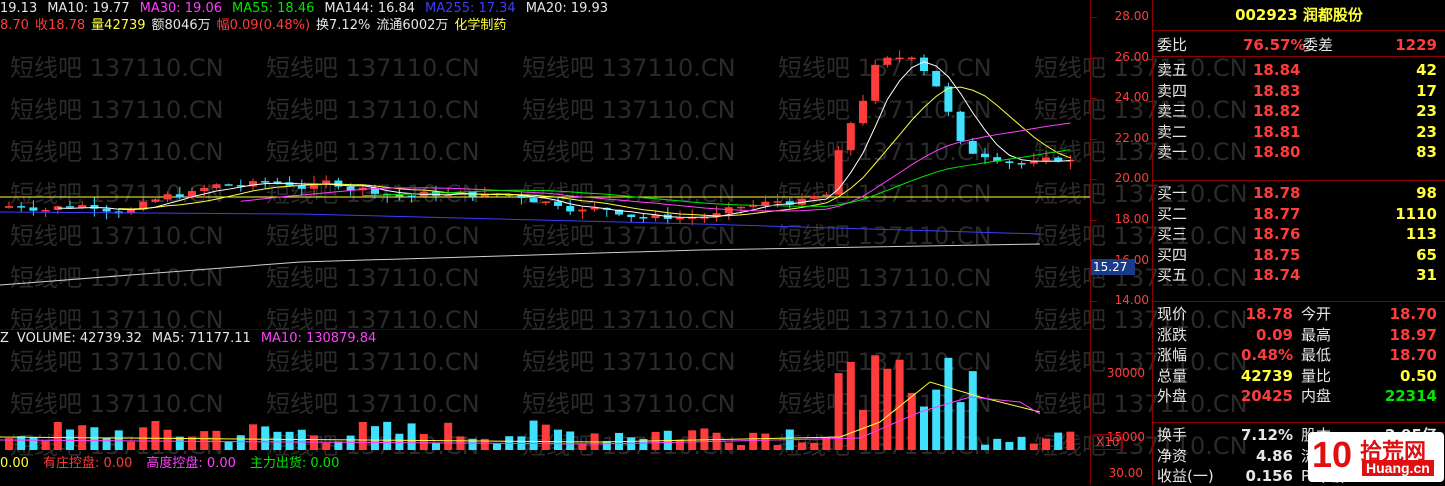 The width and height of the screenshot is (1445, 486). Describe the element at coordinates (14, 25) in the screenshot. I see `info-item: 8.70` at that location.